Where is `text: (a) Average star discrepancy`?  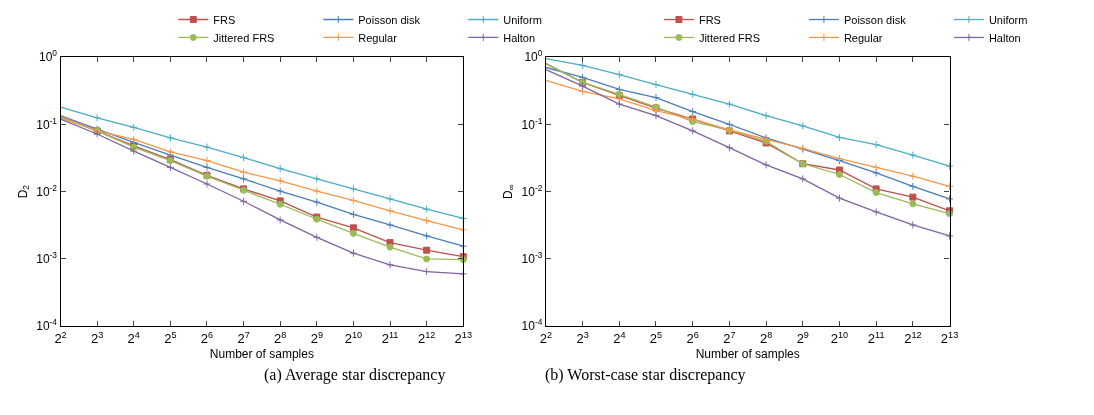
text: (a) Average star discrepancy is located at coordinates (355, 375).